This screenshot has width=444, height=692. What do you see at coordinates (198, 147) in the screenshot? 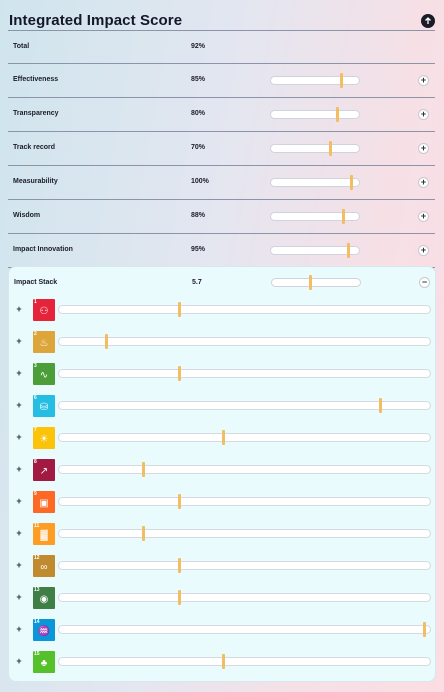
I see `metric-value: 70%` at bounding box center [198, 147].